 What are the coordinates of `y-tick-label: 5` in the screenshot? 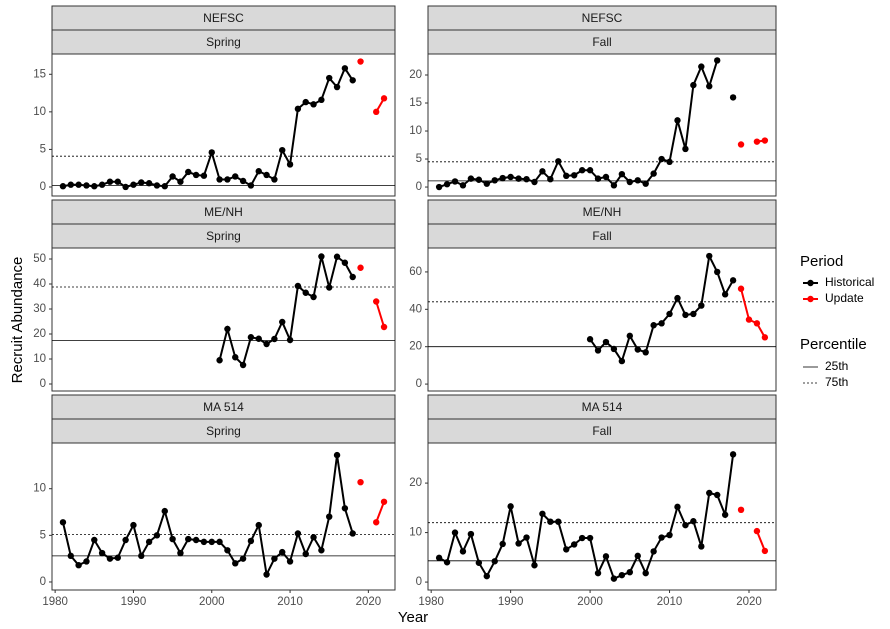 It's located at (43, 535).